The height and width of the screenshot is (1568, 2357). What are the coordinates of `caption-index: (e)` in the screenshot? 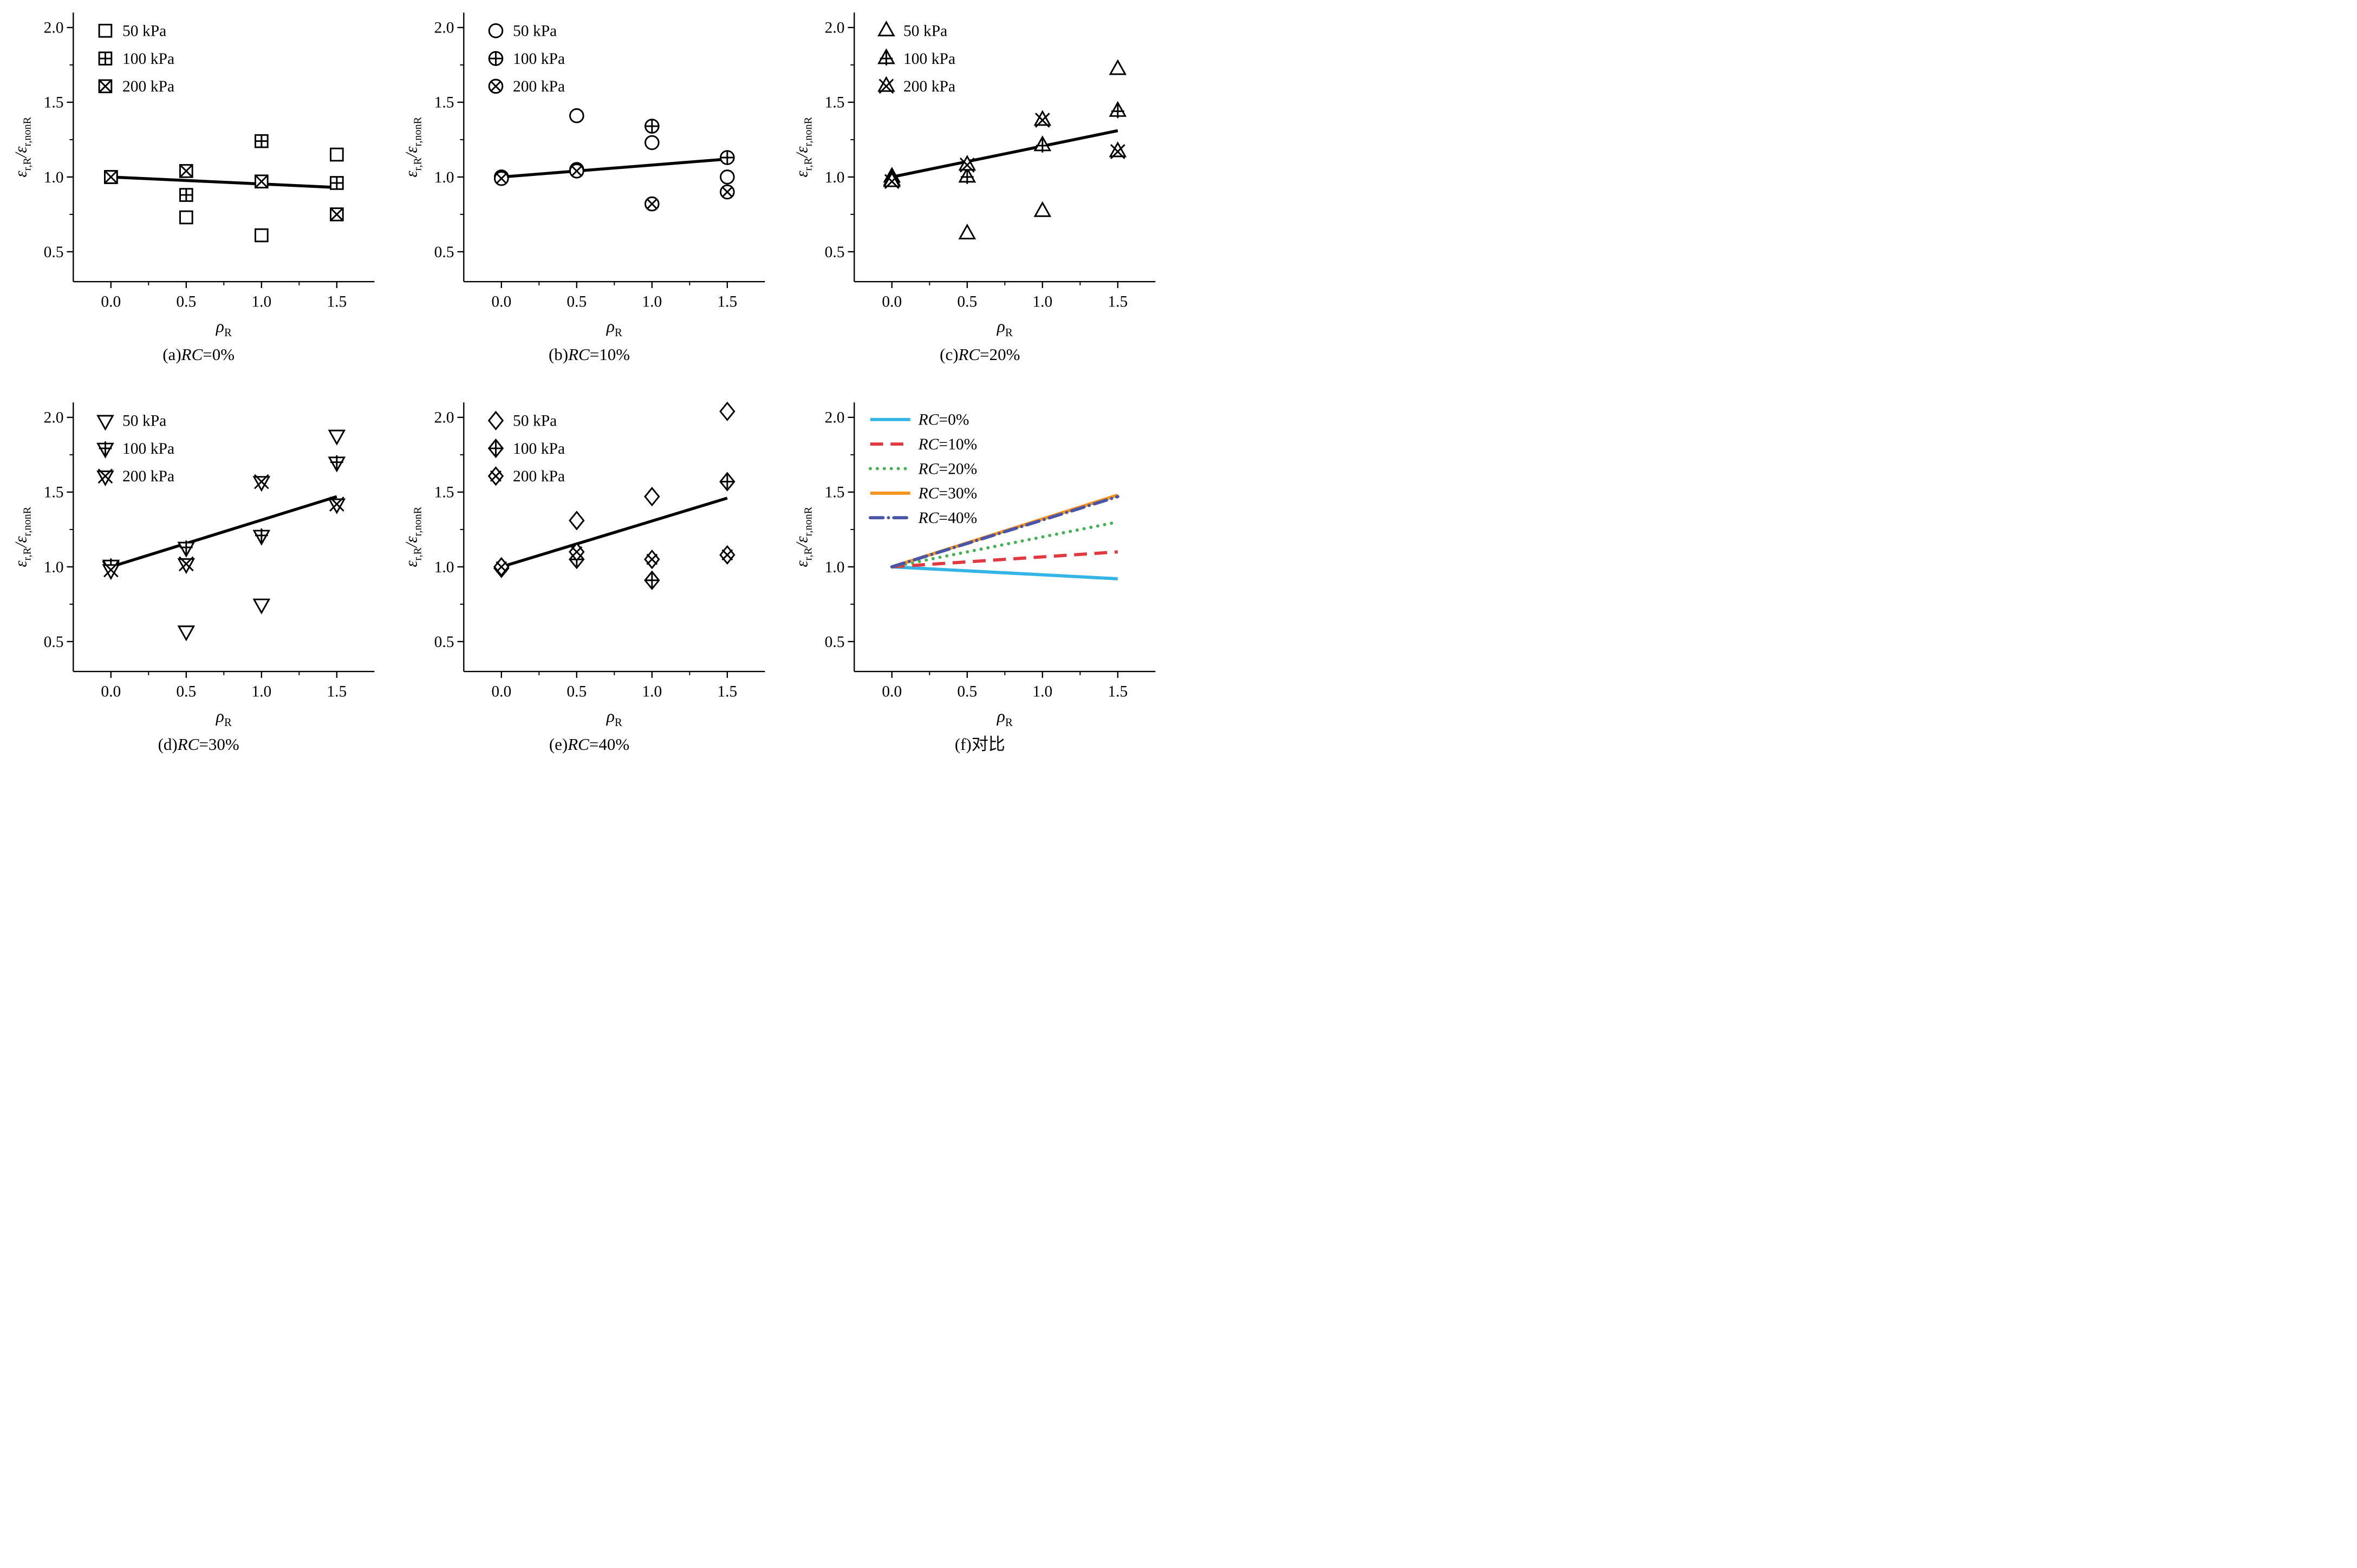 It's located at (558, 744).